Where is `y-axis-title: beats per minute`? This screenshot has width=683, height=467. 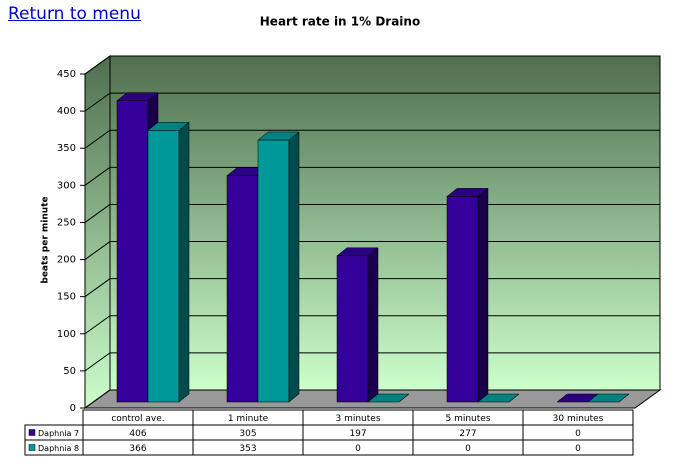
y-axis-title: beats per minute is located at coordinates (46, 239).